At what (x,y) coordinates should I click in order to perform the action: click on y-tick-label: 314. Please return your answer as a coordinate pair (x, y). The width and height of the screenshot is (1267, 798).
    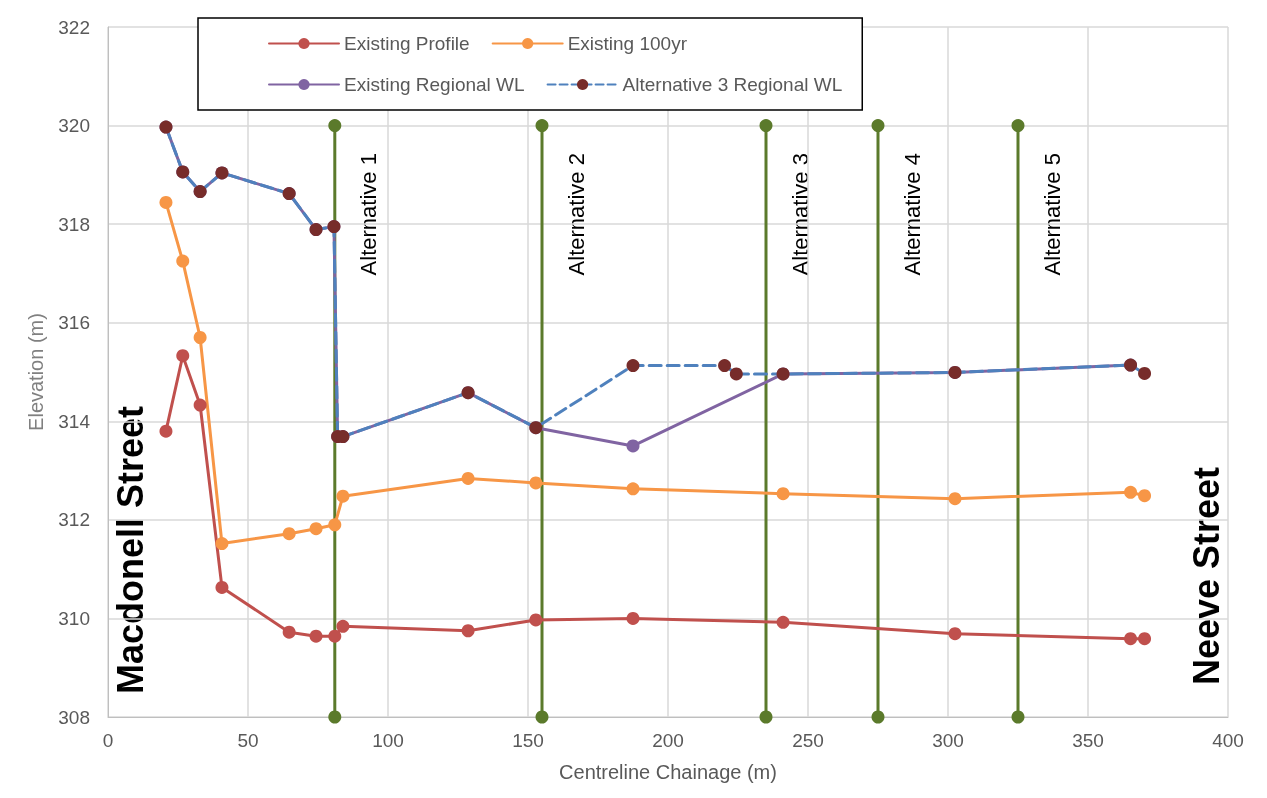
    Looking at the image, I should click on (74, 421).